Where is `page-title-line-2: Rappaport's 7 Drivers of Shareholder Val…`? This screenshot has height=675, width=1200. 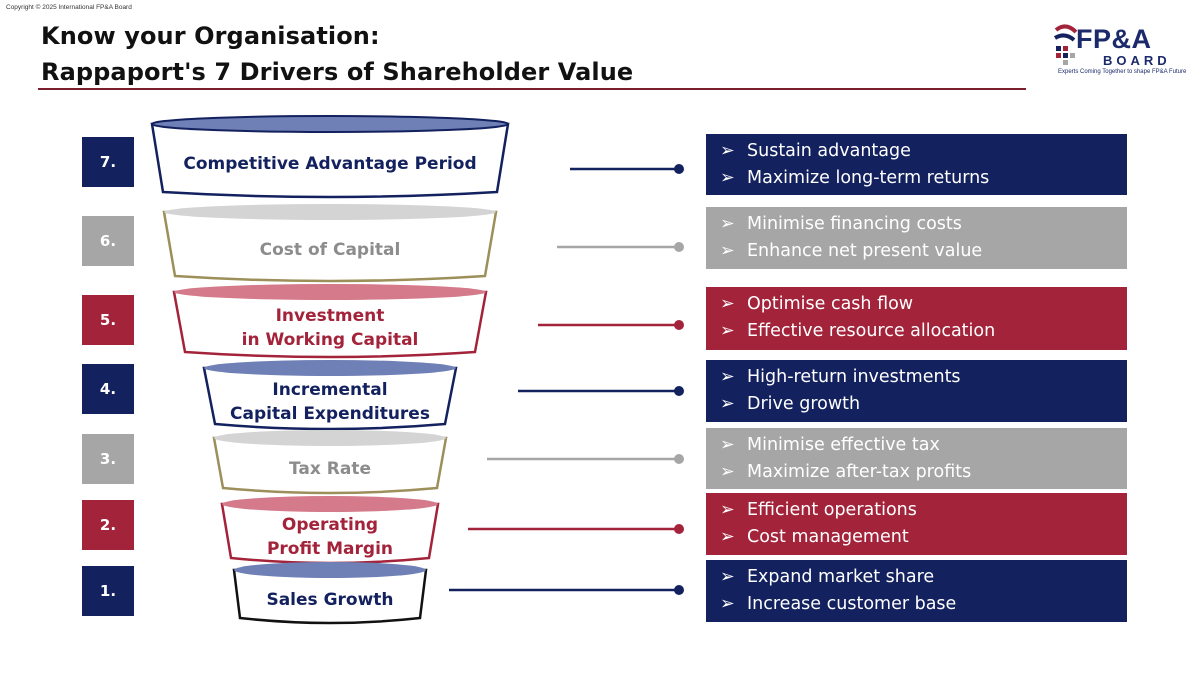 page-title-line-2: Rappaport's 7 Drivers of Shareholder Val… is located at coordinates (337, 72).